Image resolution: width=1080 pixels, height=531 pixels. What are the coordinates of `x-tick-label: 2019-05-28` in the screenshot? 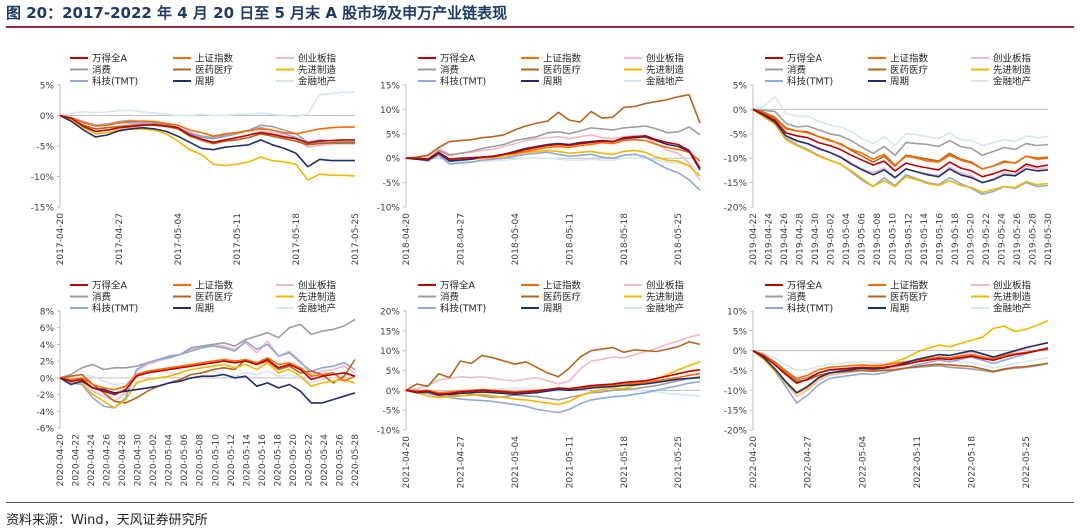 It's located at (1033, 239).